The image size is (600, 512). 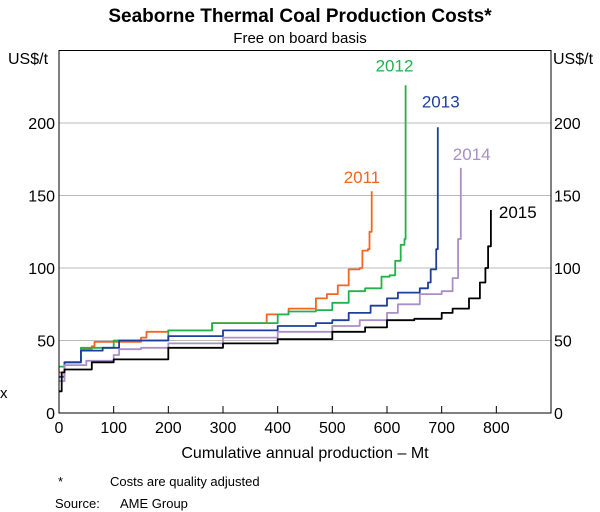 What do you see at coordinates (567, 197) in the screenshot?
I see `y-tick-label-right: 150` at bounding box center [567, 197].